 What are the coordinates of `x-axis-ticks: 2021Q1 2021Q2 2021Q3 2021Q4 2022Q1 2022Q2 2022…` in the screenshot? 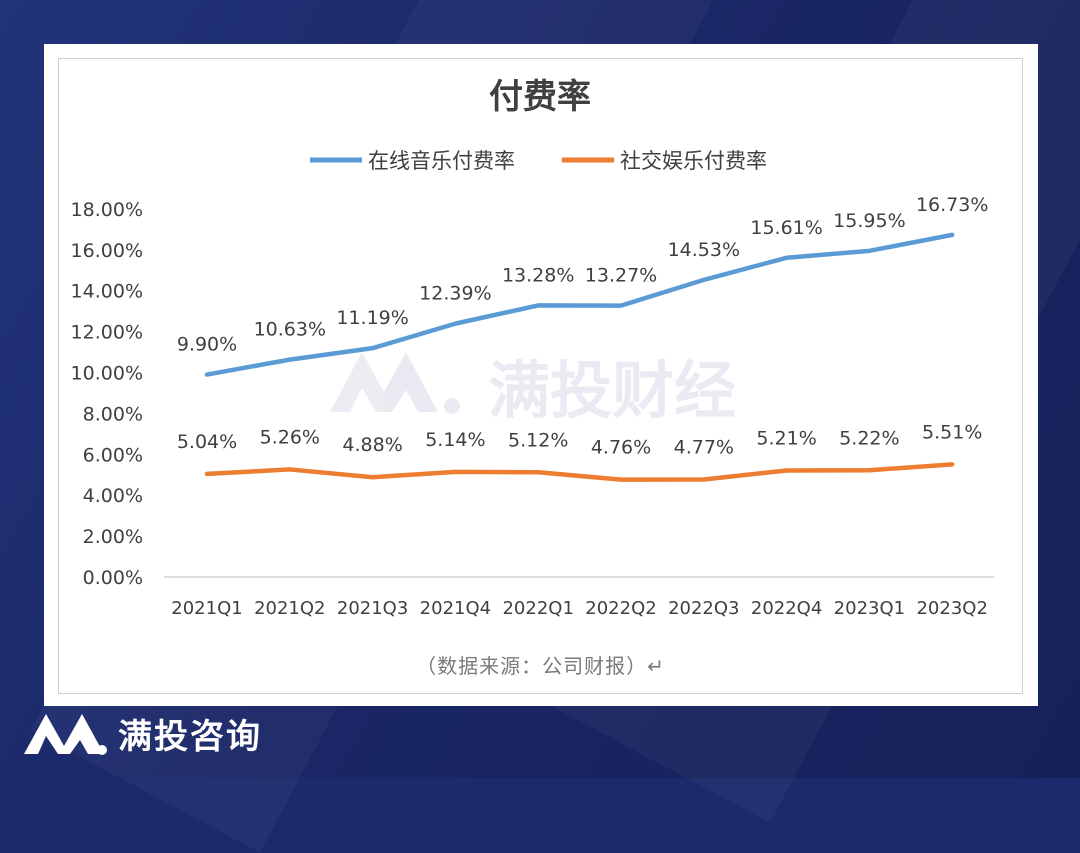 It's located at (579, 608).